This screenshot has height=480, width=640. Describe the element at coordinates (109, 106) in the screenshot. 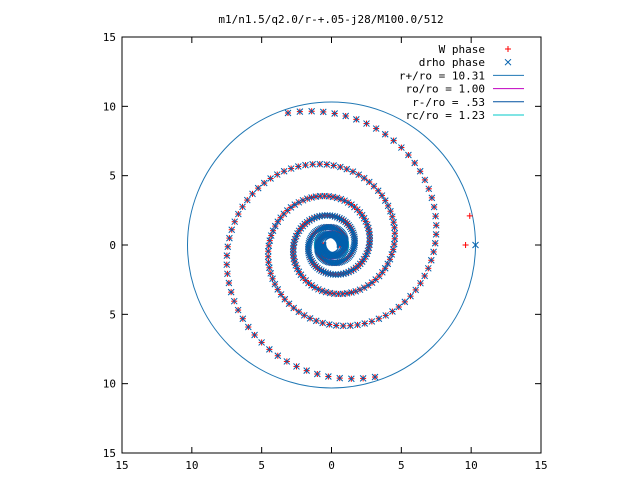

I see `y-tick-label: 10` at that location.